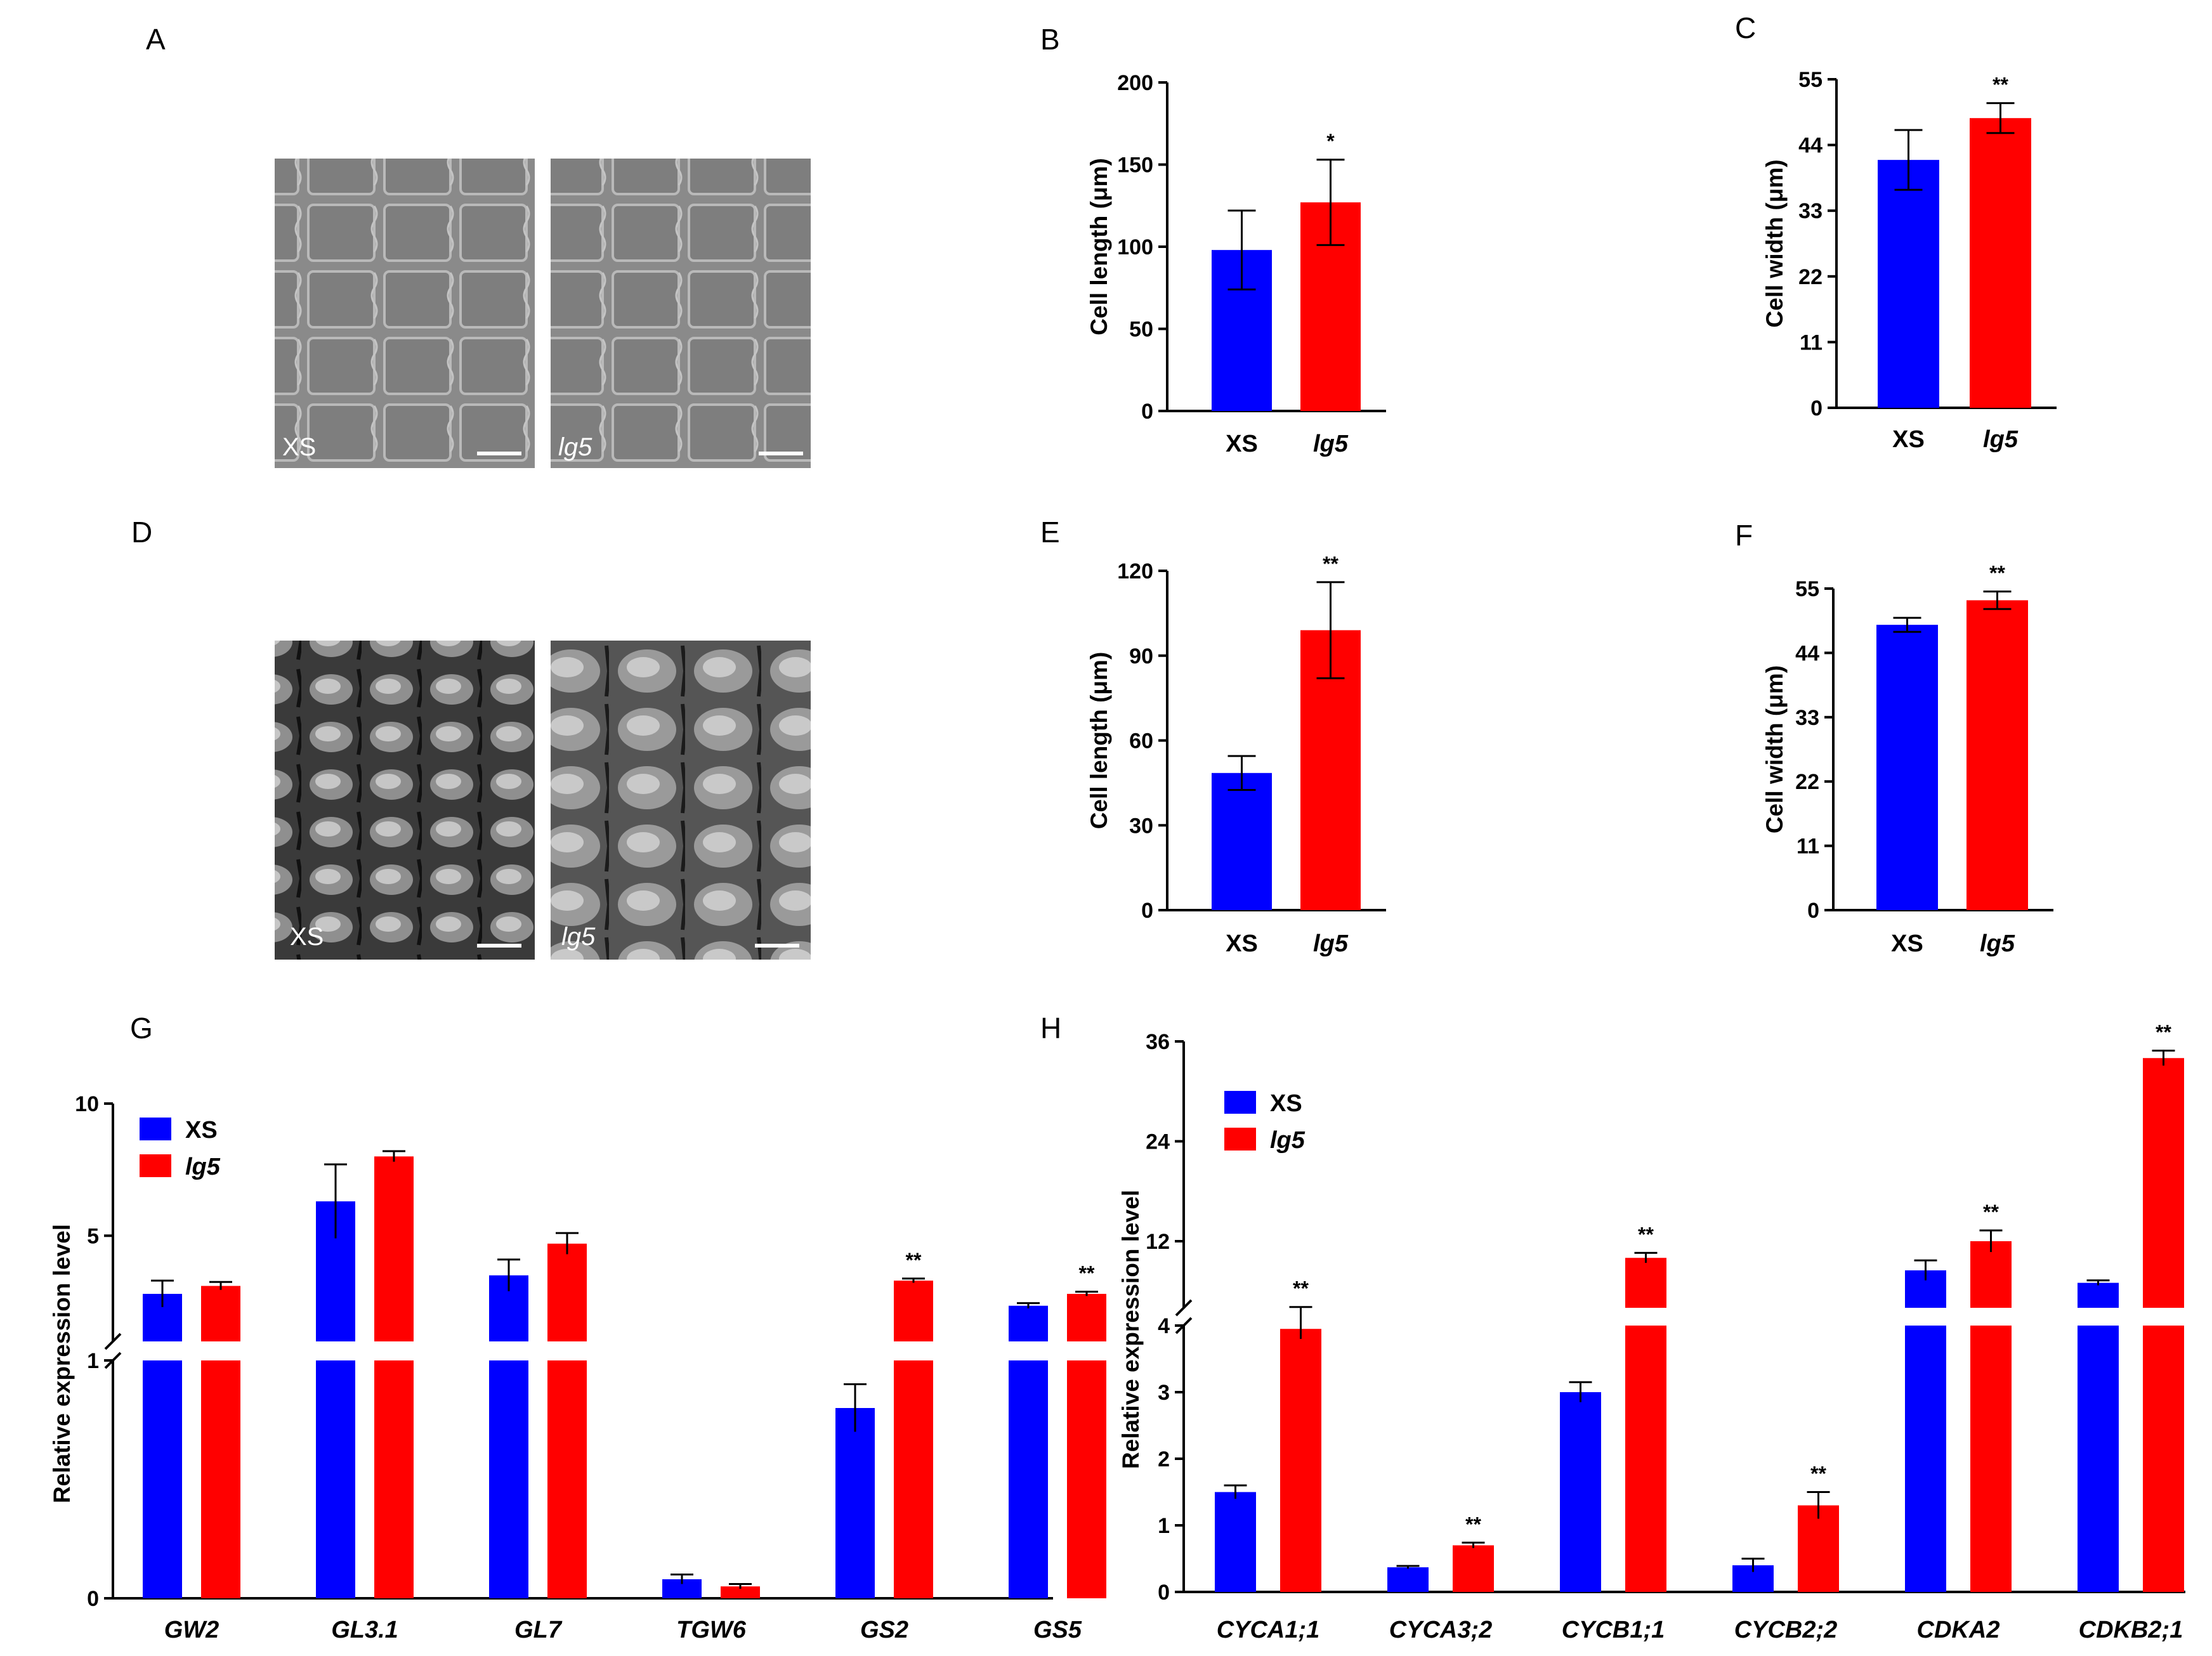 This screenshot has width=2212, height=1656. What do you see at coordinates (711, 1630) in the screenshot?
I see `category-label: TGW6` at bounding box center [711, 1630].